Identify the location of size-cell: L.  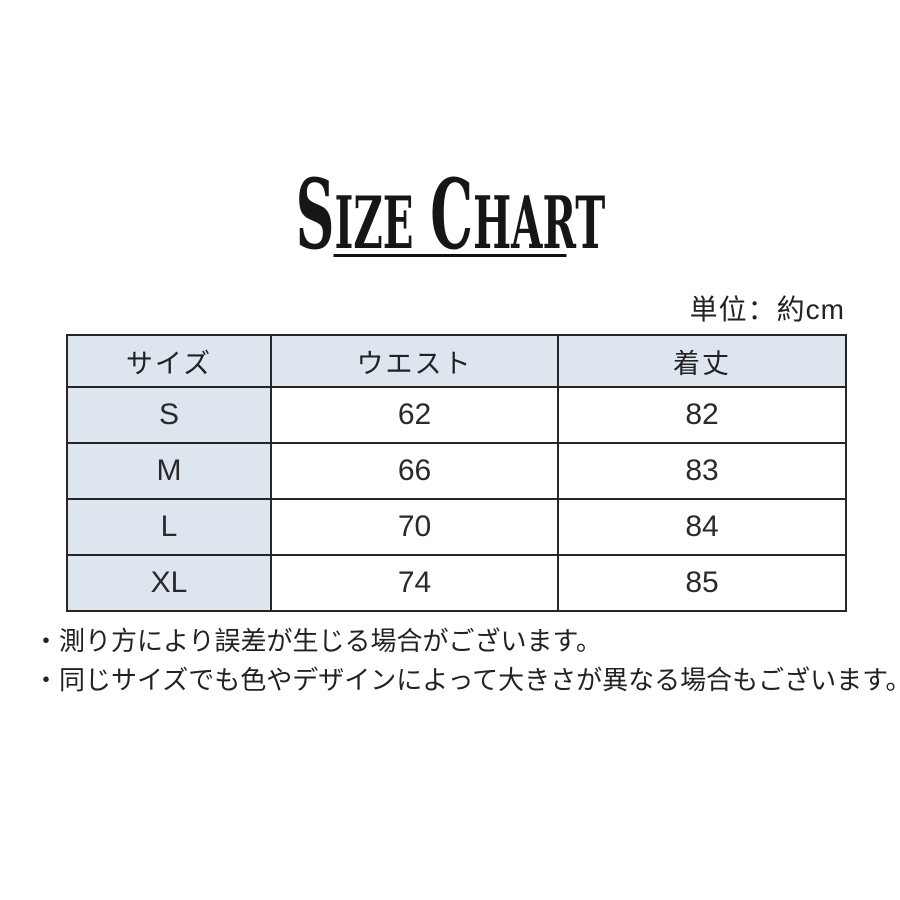
(169, 527).